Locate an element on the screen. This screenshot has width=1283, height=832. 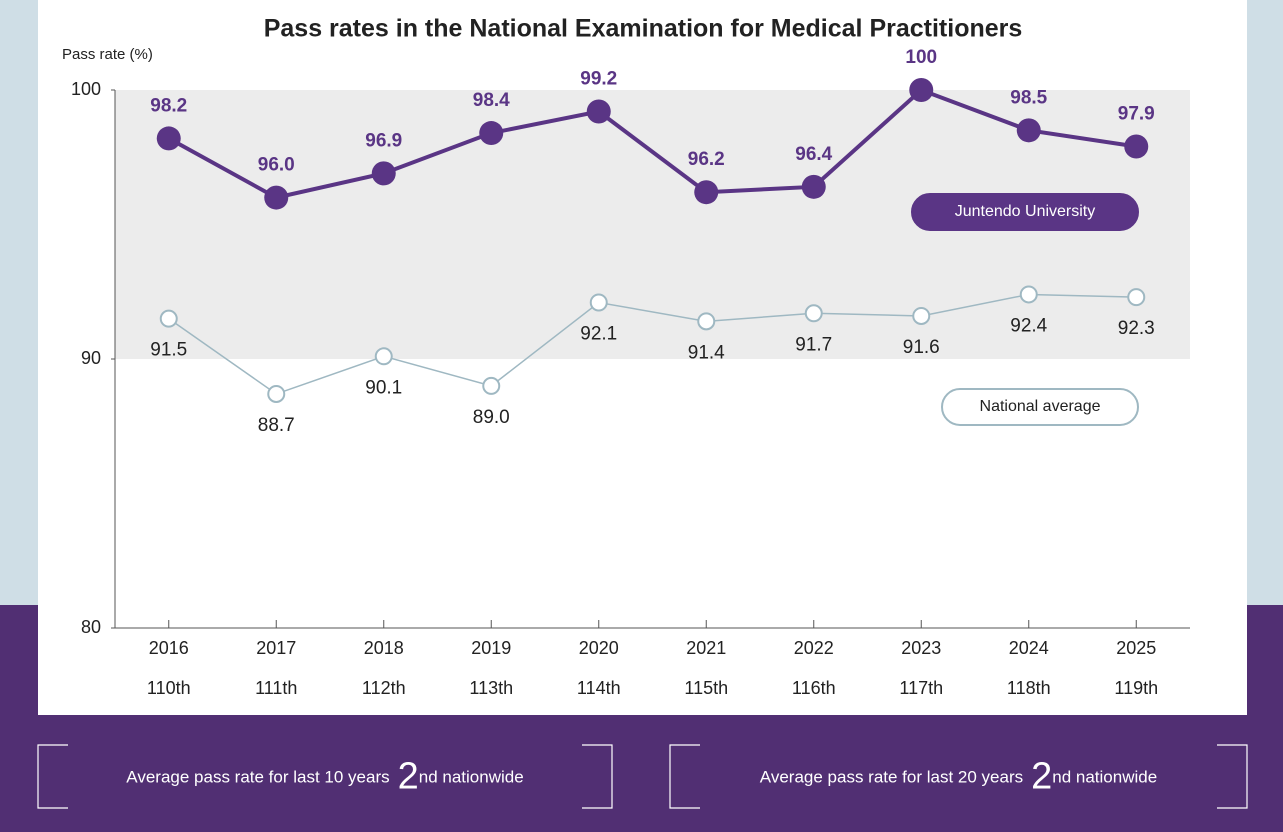
data-label: 92.1 is located at coordinates (598, 334).